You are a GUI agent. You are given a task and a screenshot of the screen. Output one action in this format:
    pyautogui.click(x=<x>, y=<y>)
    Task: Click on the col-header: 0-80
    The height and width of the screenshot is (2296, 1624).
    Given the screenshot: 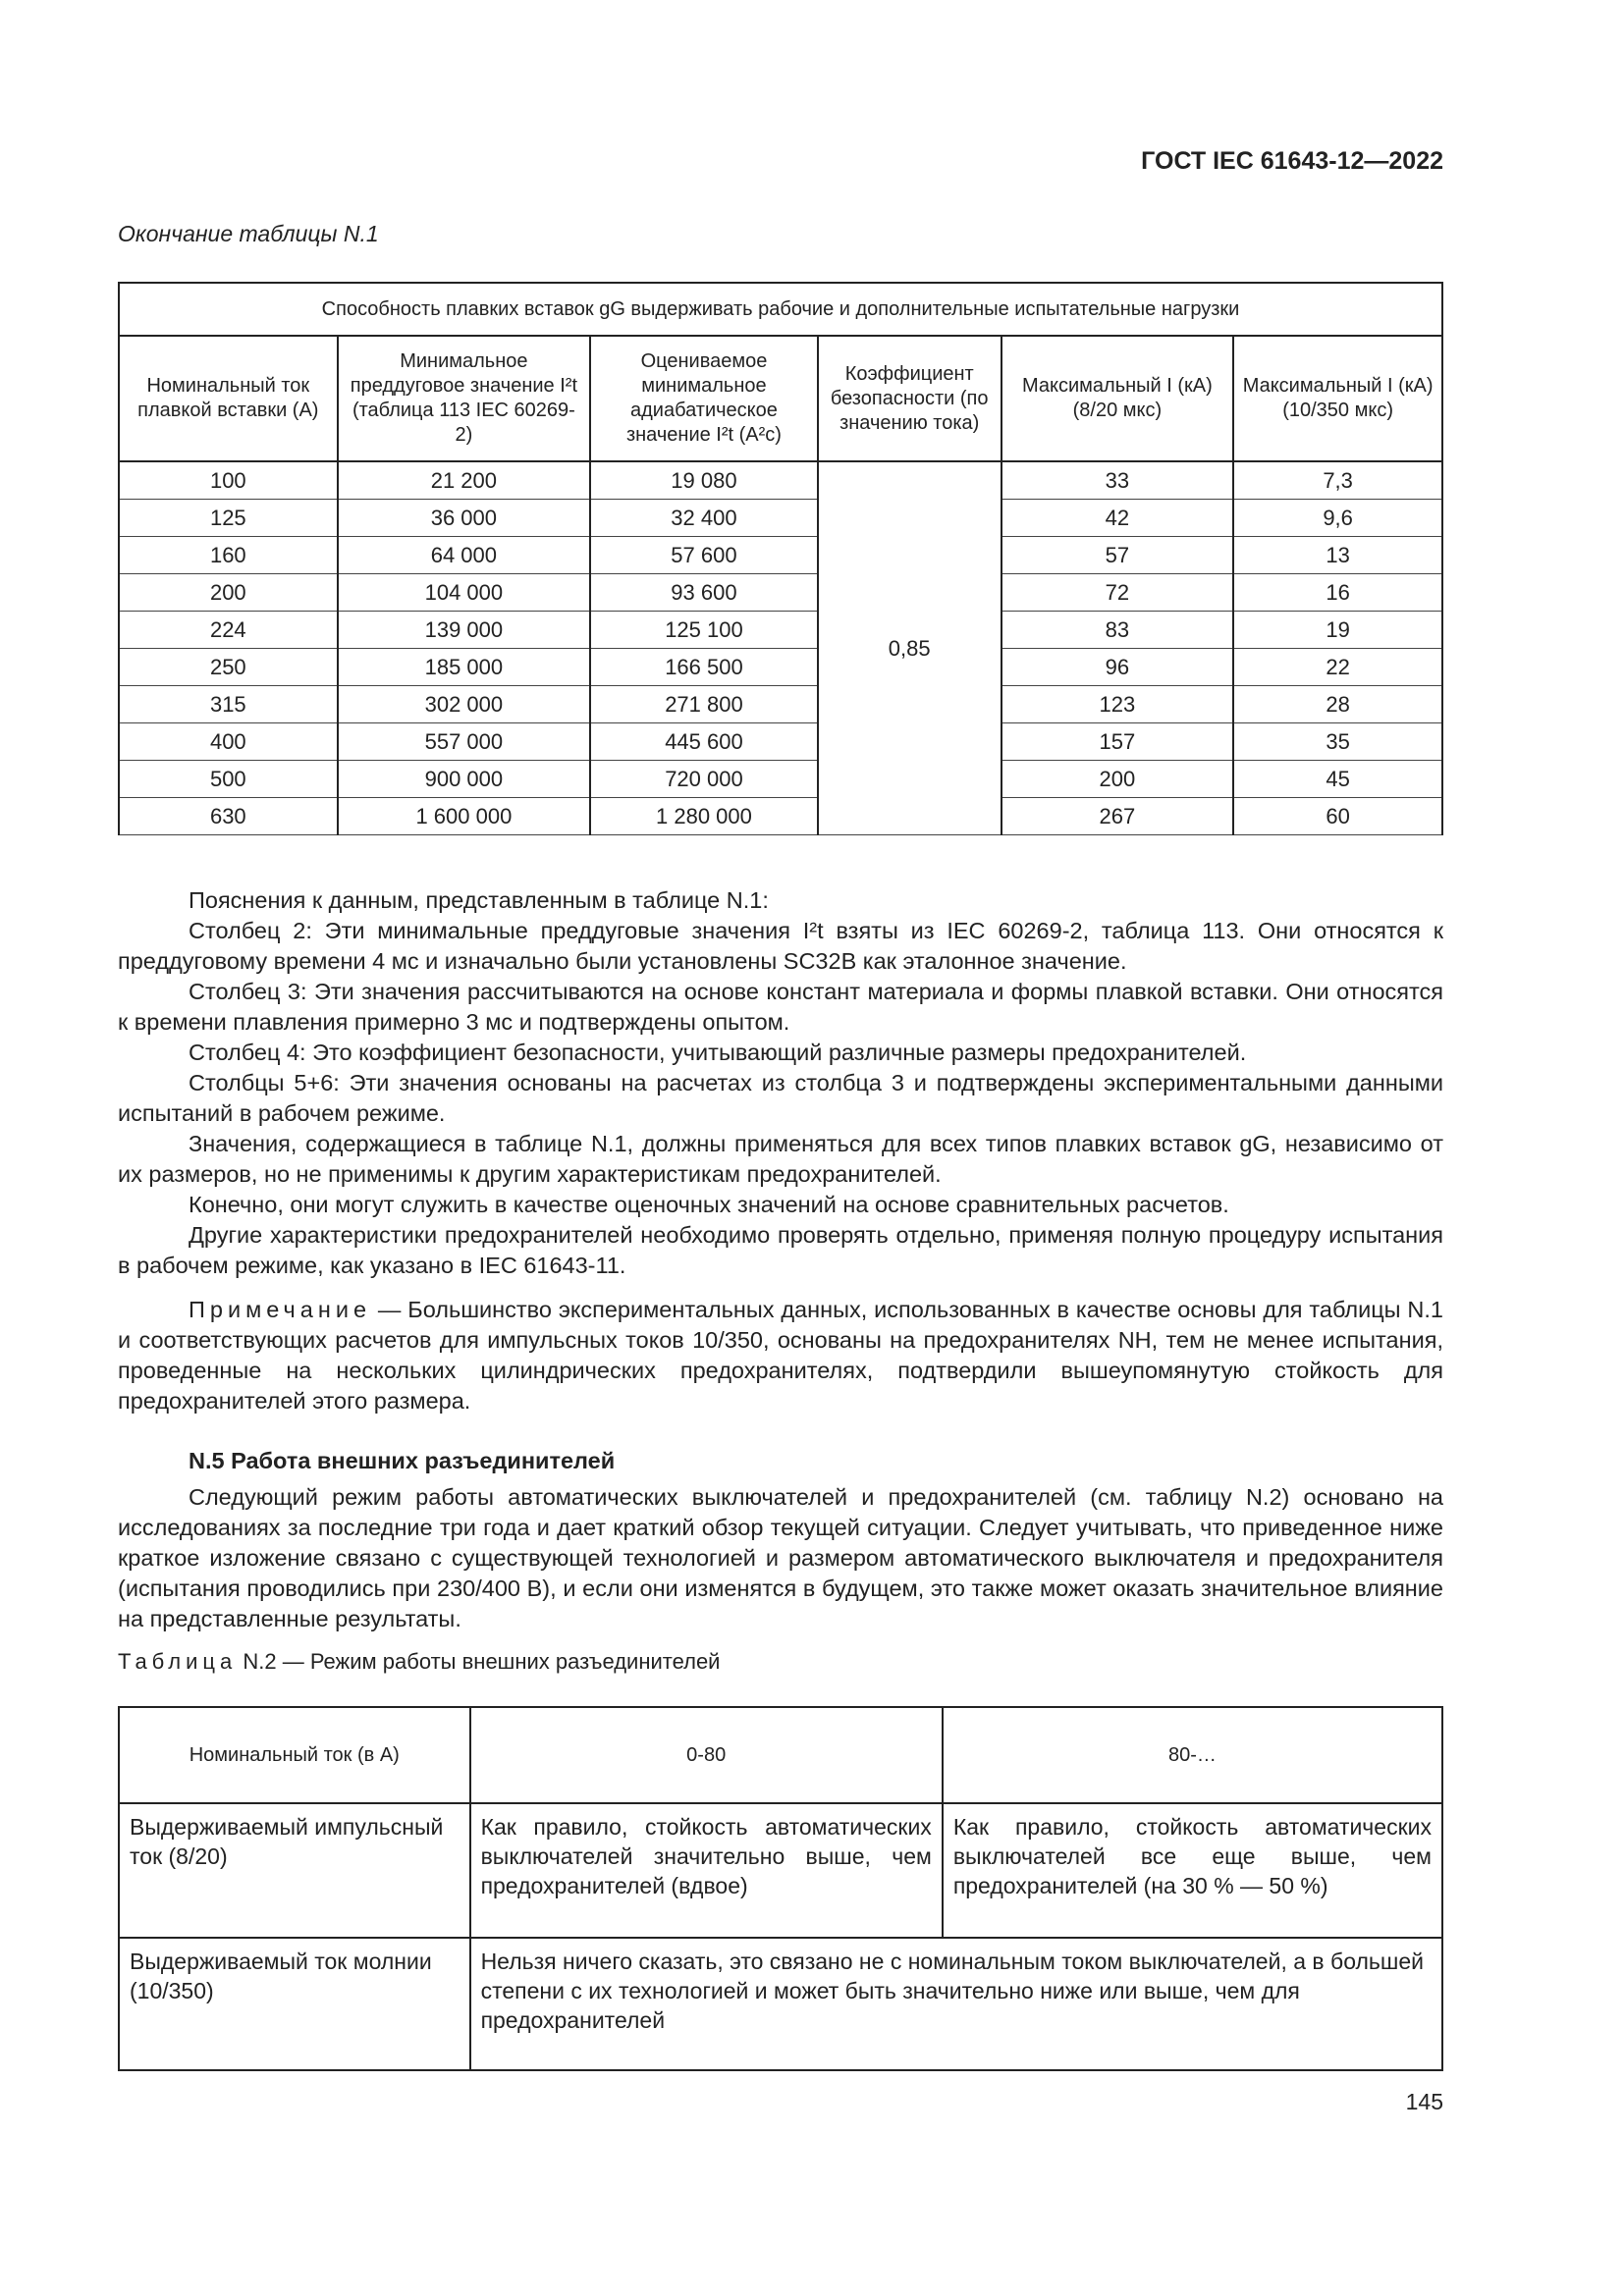 What is the action you would take?
    pyautogui.click(x=706, y=1755)
    